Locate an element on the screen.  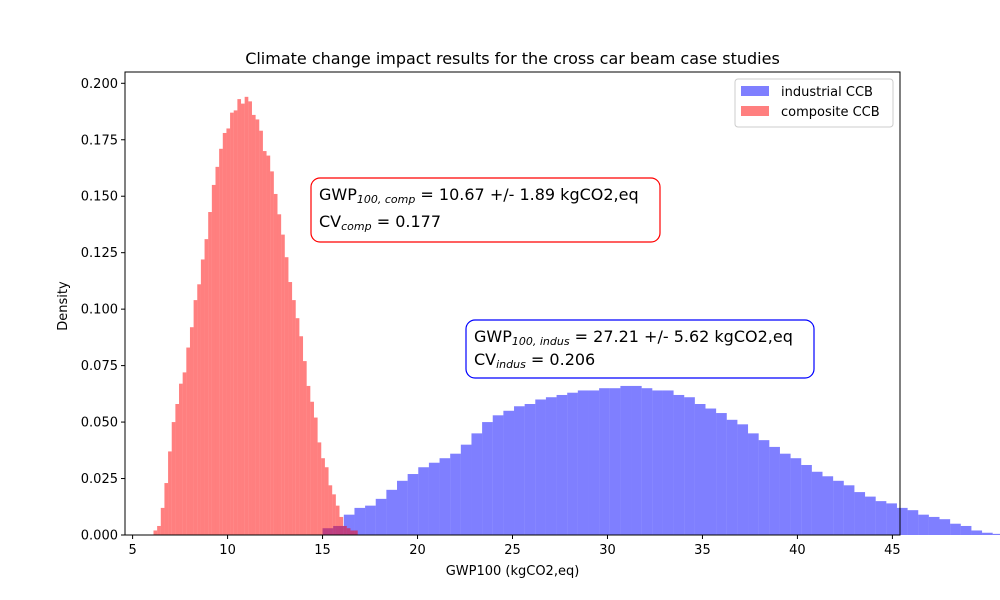
legend-box is located at coordinates (814, 103).